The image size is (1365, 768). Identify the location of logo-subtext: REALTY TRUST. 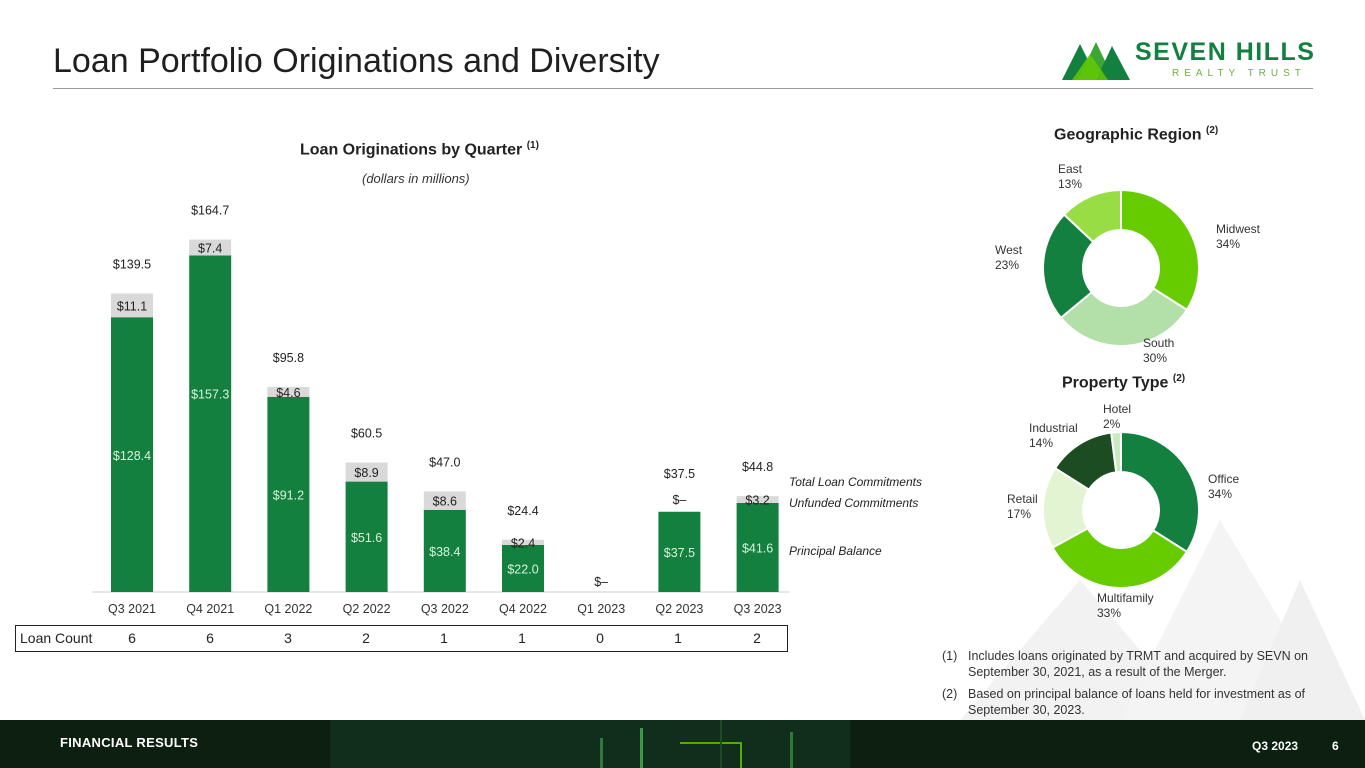
(1239, 73).